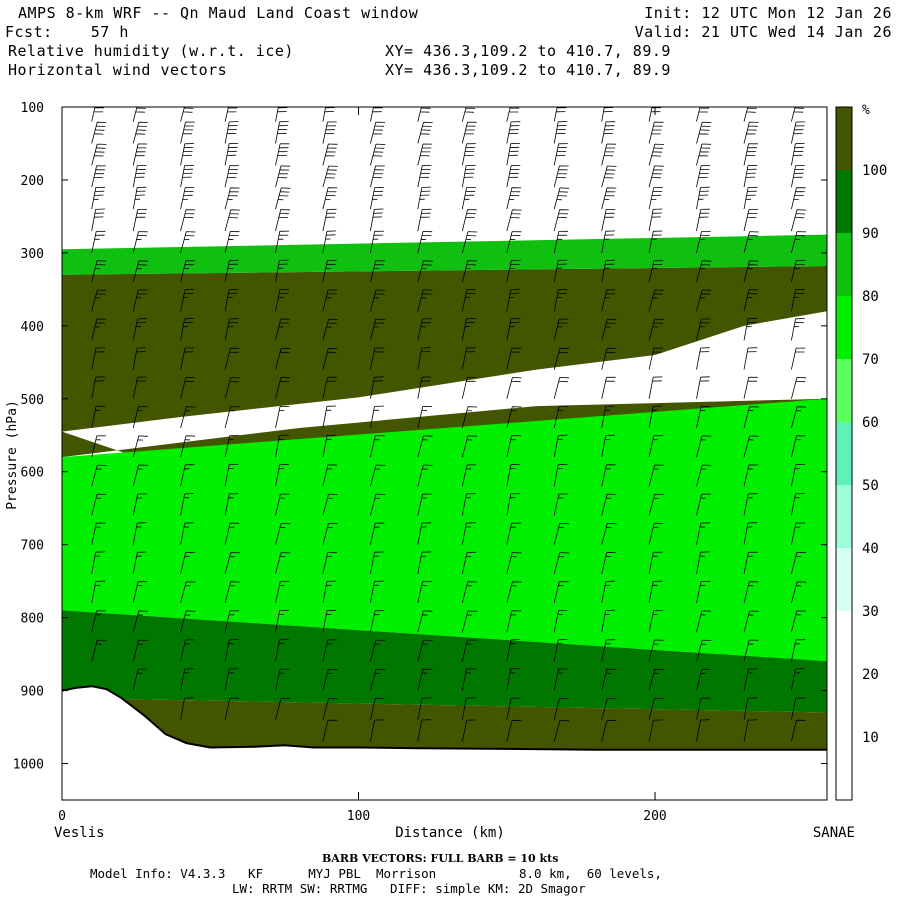 The width and height of the screenshot is (900, 900). I want to click on field-label-rh: Relative humidity (w.r.t. ice), so click(151, 51).